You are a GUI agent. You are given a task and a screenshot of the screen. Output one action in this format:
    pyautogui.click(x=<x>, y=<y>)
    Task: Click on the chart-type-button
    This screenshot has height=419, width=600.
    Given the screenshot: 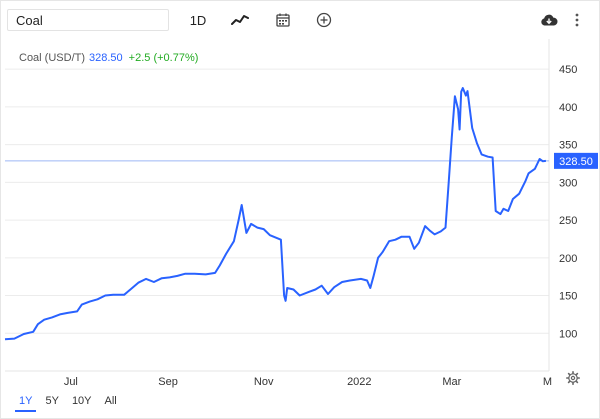 What is the action you would take?
    pyautogui.click(x=240, y=20)
    